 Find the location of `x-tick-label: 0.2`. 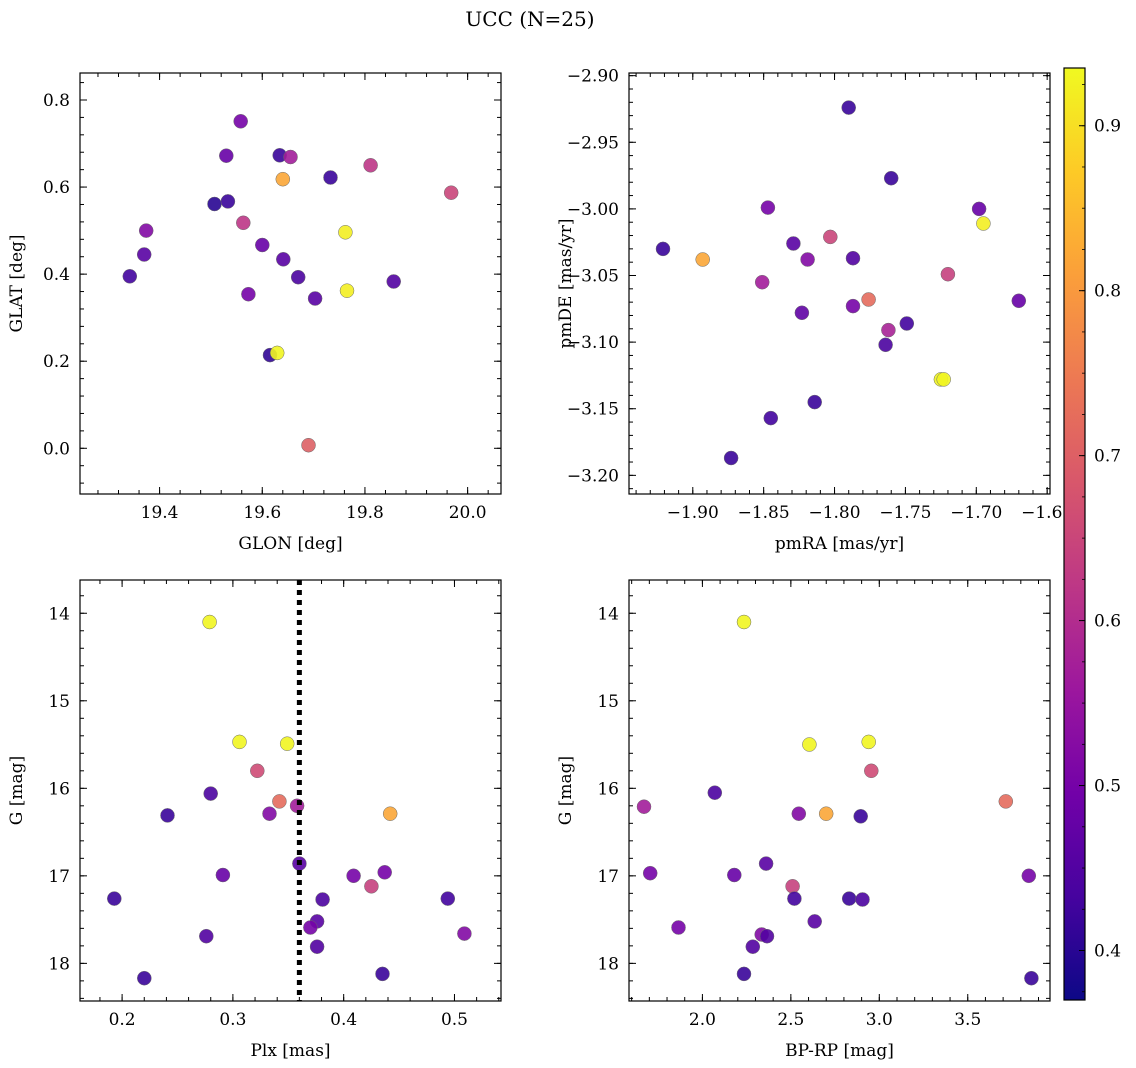

x-tick-label: 0.2 is located at coordinates (122, 1020).